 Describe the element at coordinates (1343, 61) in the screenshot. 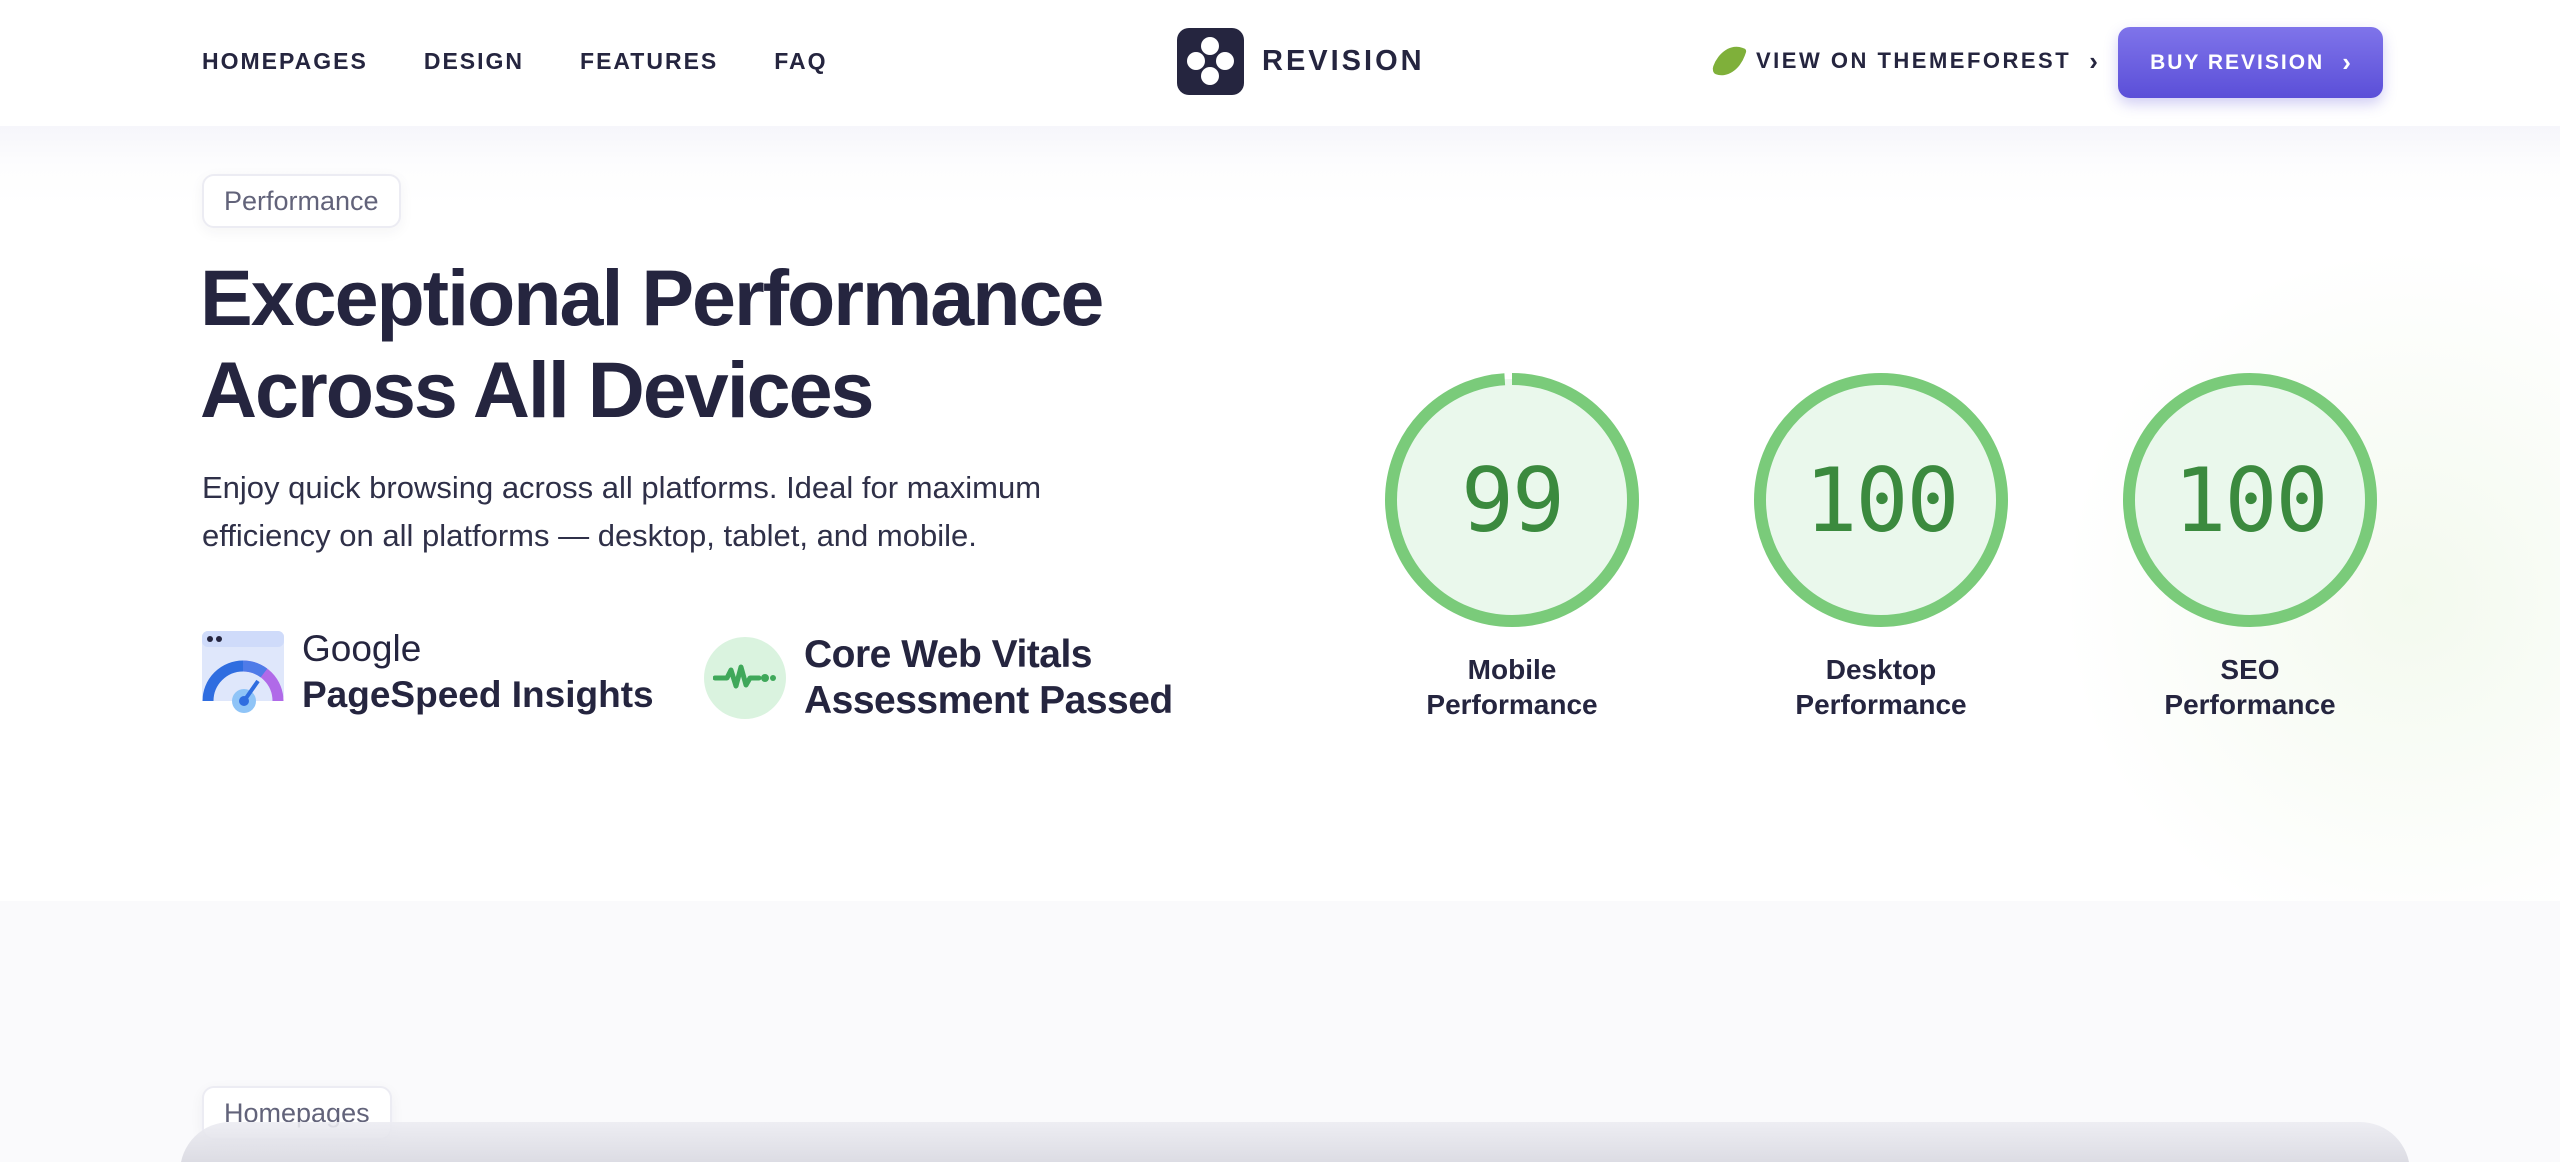

I see `logo-text: REVISION` at that location.